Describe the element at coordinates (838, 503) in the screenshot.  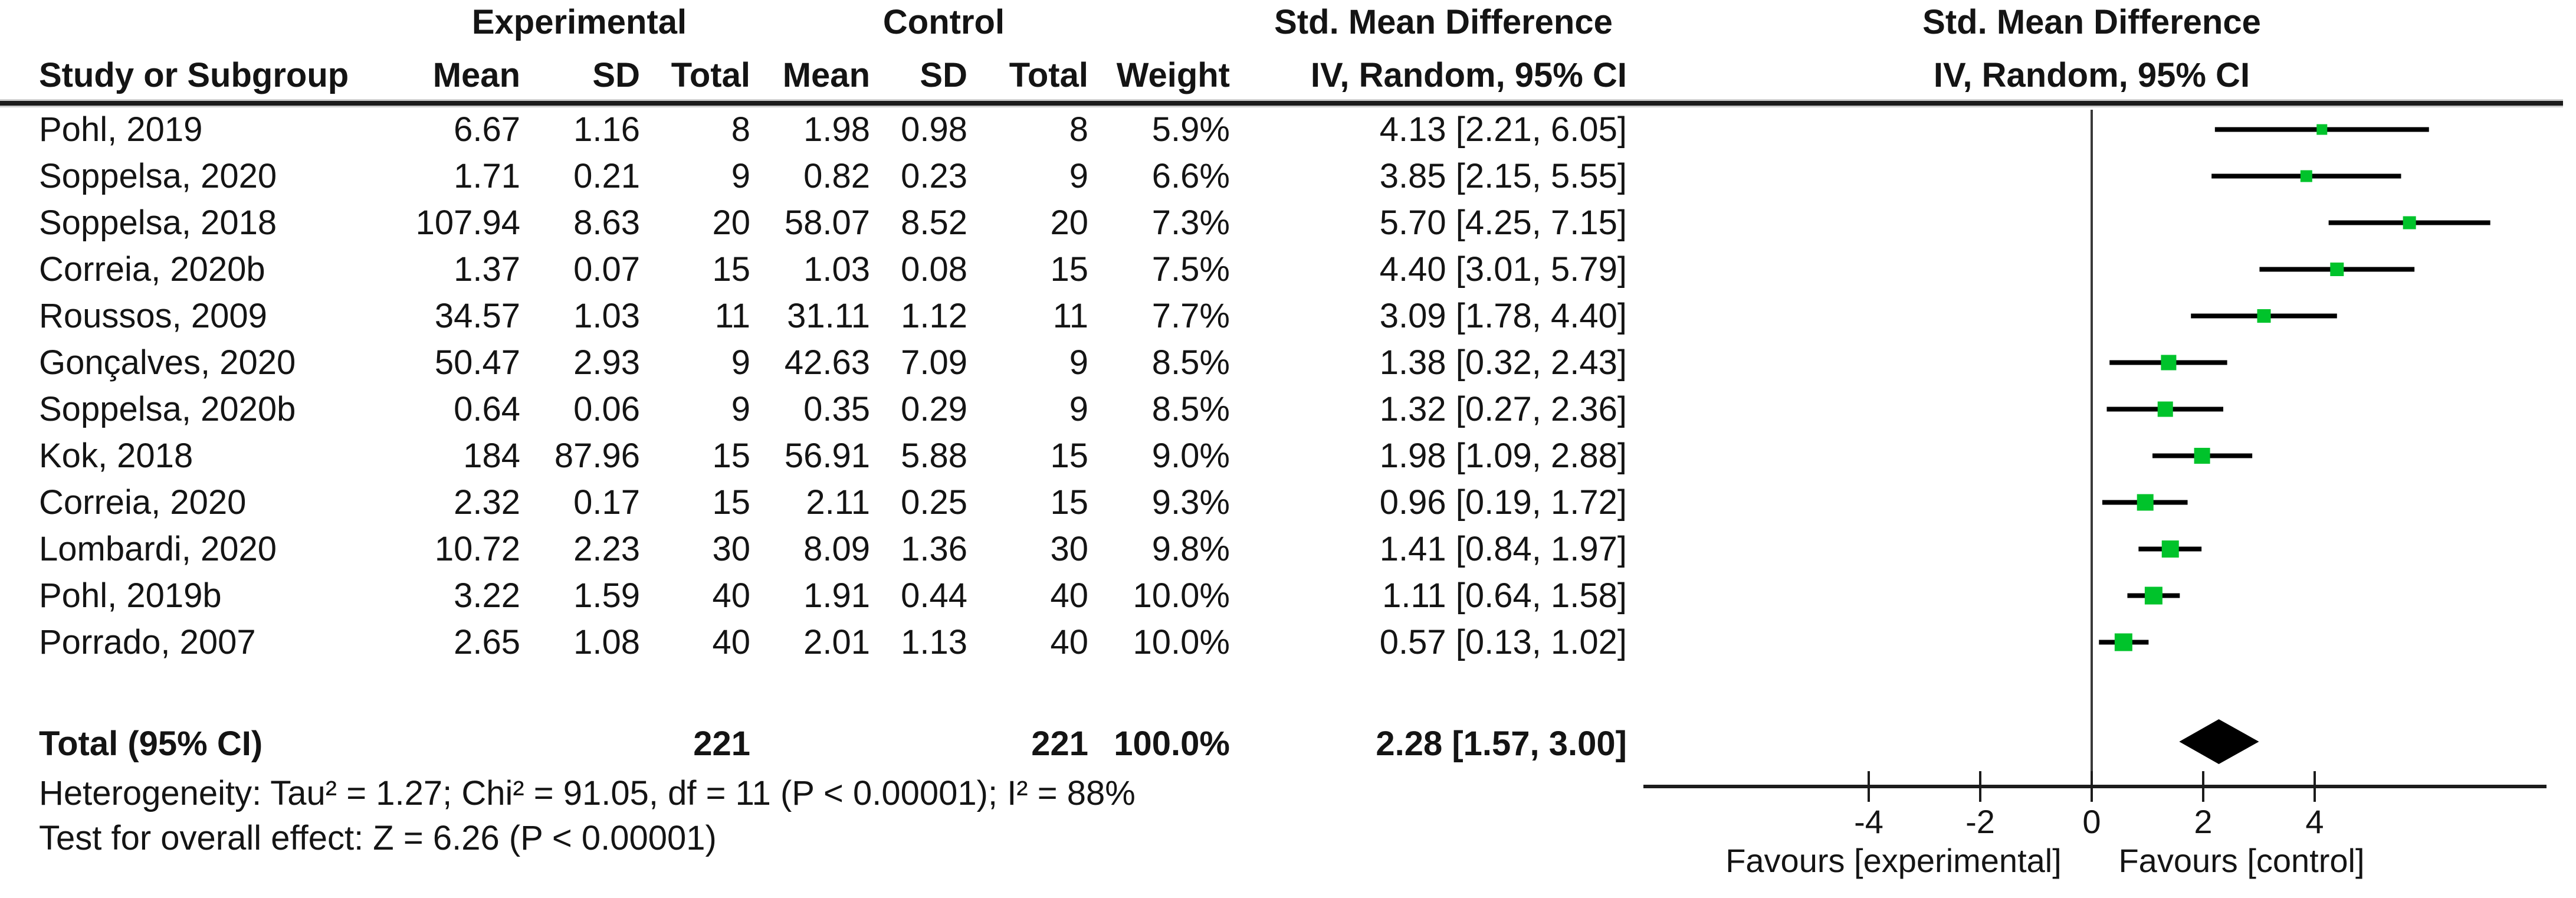
I see `study-mean-c: 2.11` at that location.